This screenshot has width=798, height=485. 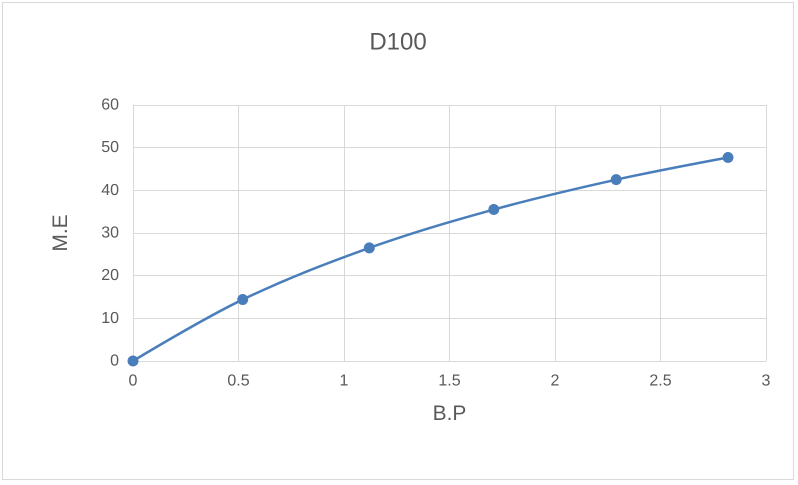 What do you see at coordinates (766, 381) in the screenshot?
I see `x-tick-label: 3` at bounding box center [766, 381].